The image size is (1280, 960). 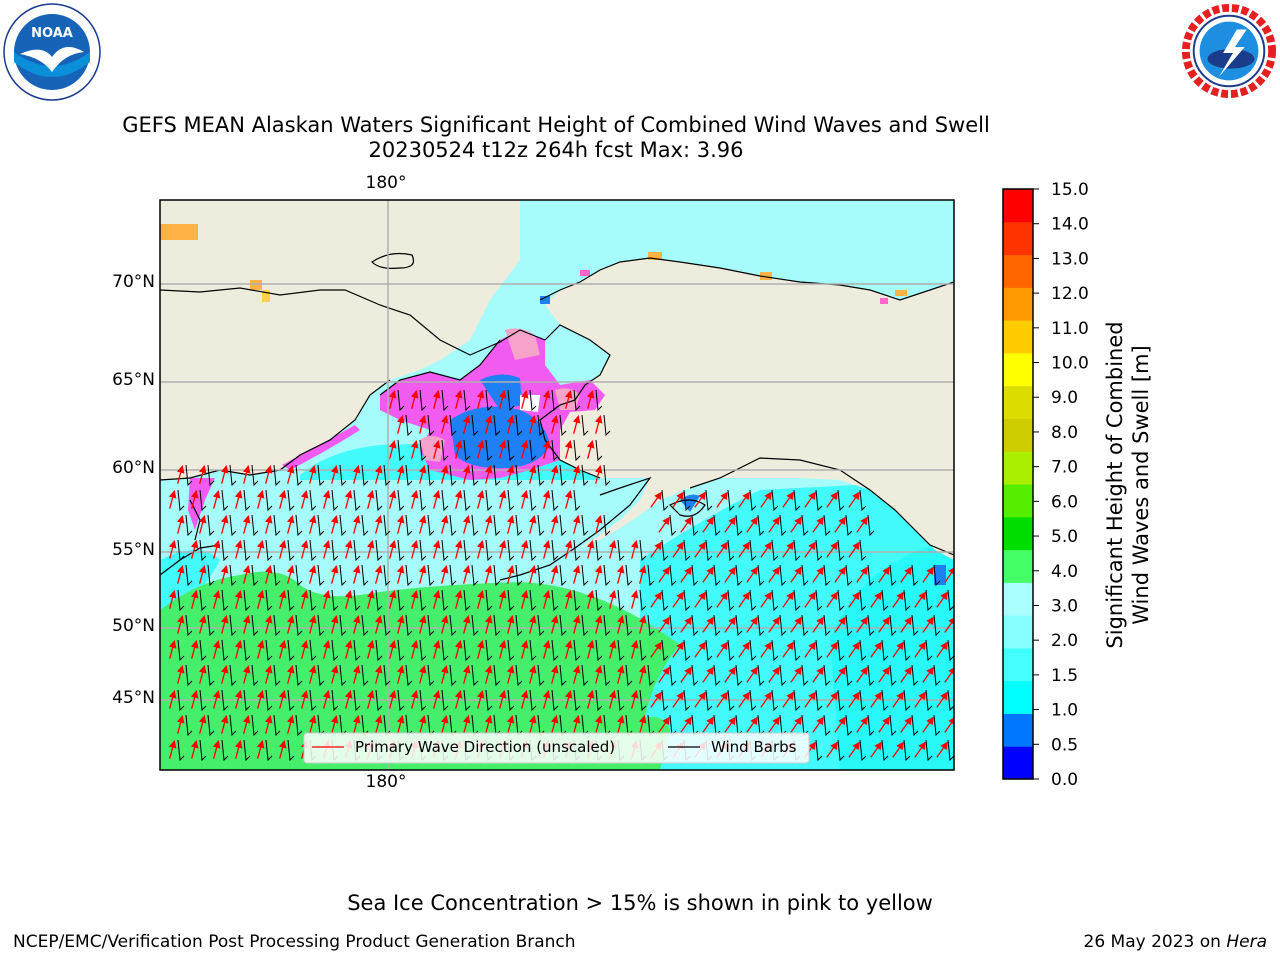 I want to click on lat-label-55: 55°N, so click(x=133, y=550).